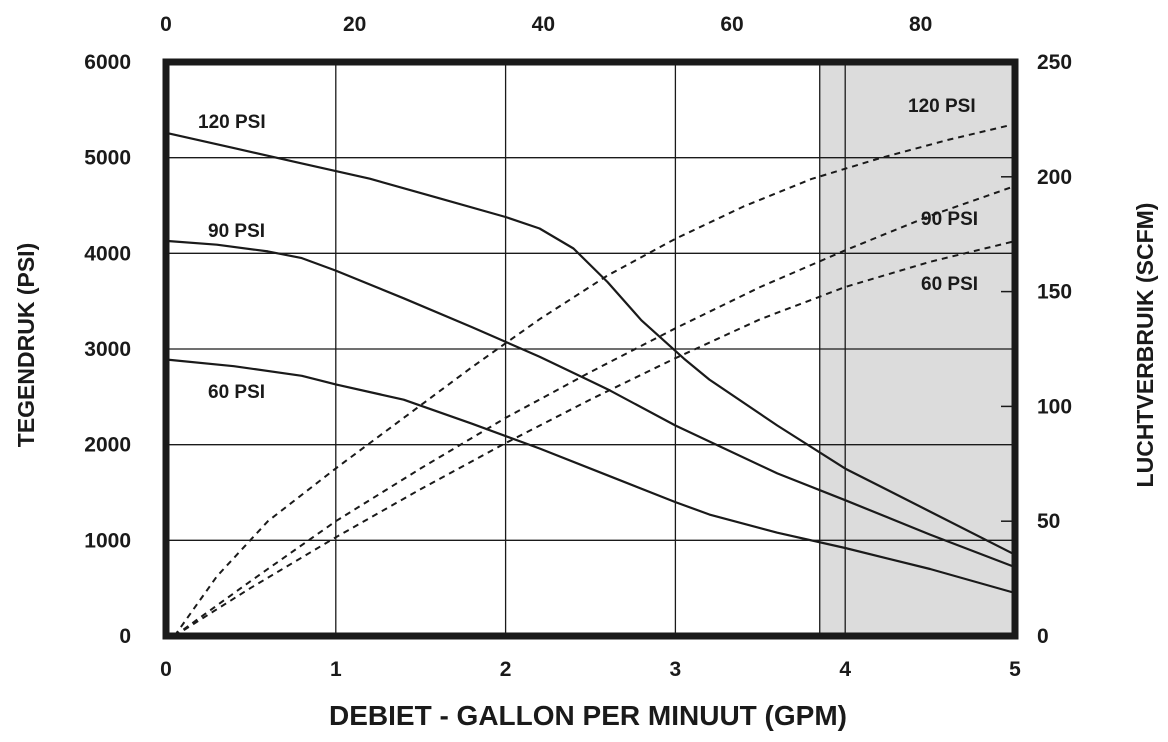 This screenshot has width=1168, height=742. I want to click on x-tick-label: 4, so click(845, 669).